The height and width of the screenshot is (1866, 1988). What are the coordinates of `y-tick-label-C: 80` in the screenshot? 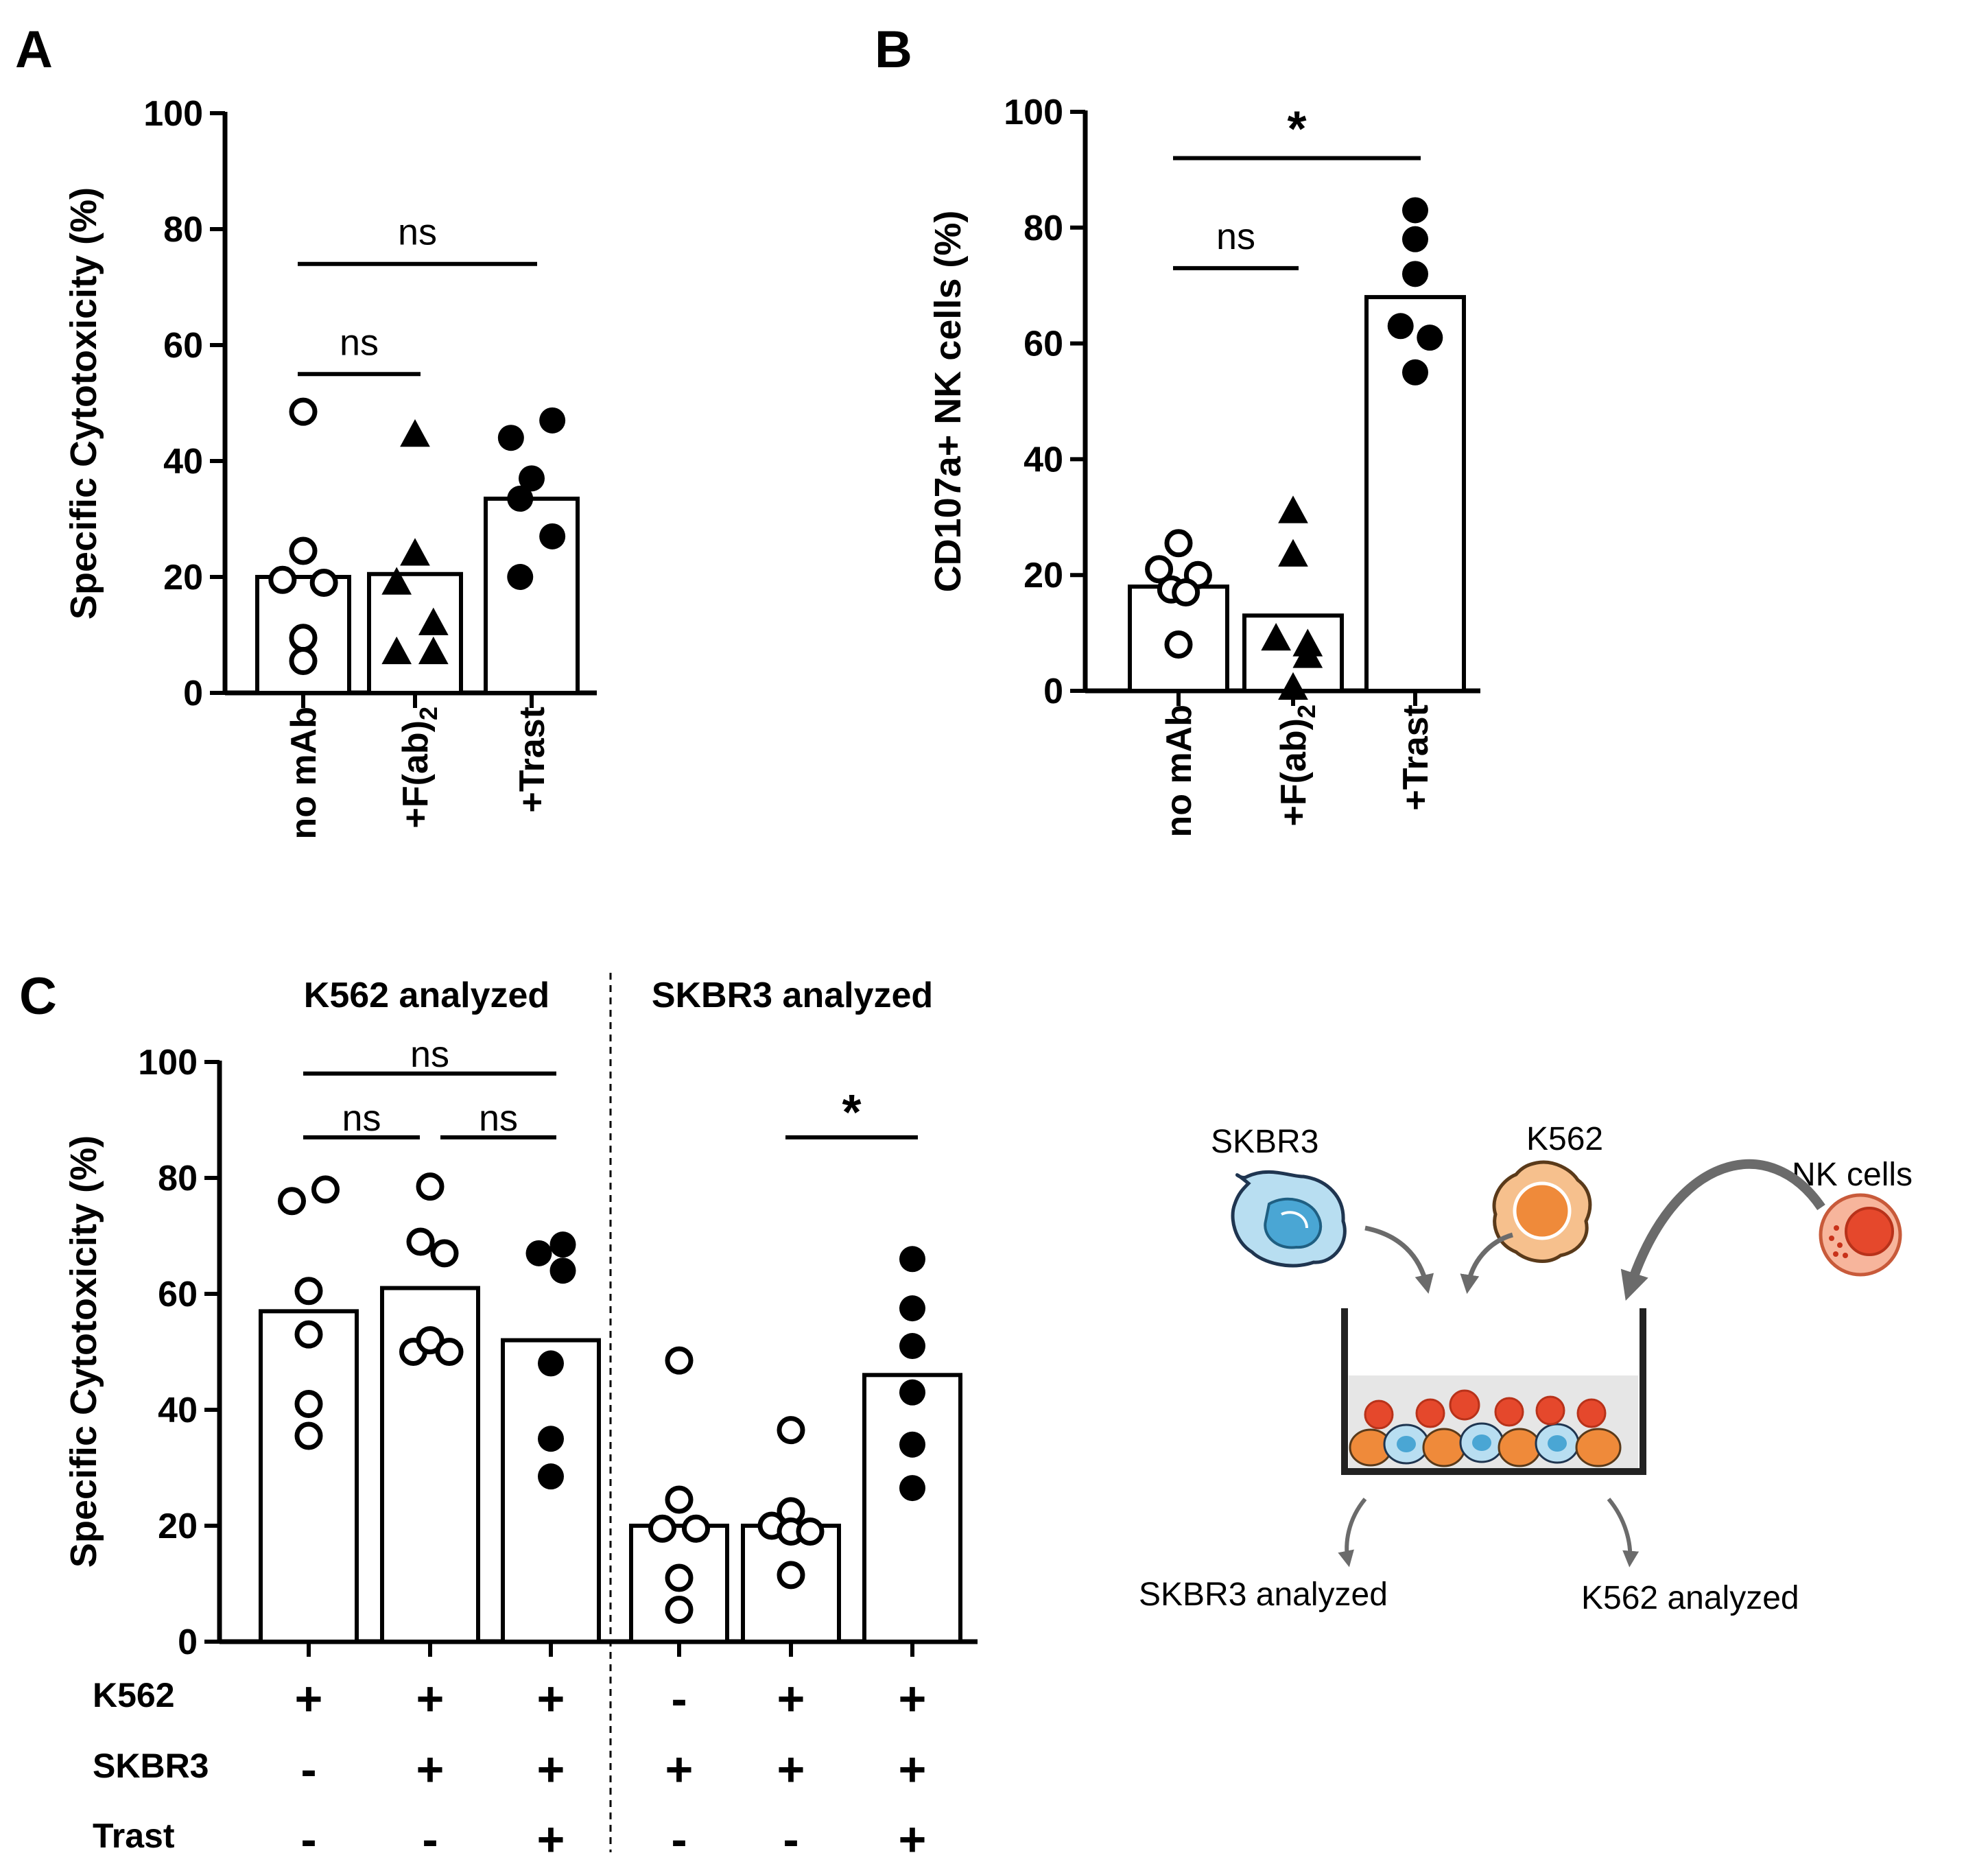 It's located at (178, 1178).